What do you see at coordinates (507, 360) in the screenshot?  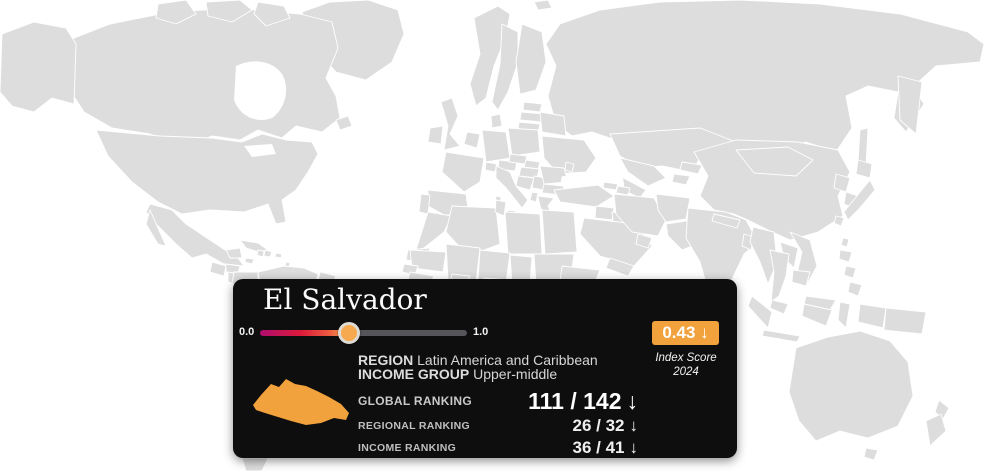 I see `region-value: Latin America and Caribbean` at bounding box center [507, 360].